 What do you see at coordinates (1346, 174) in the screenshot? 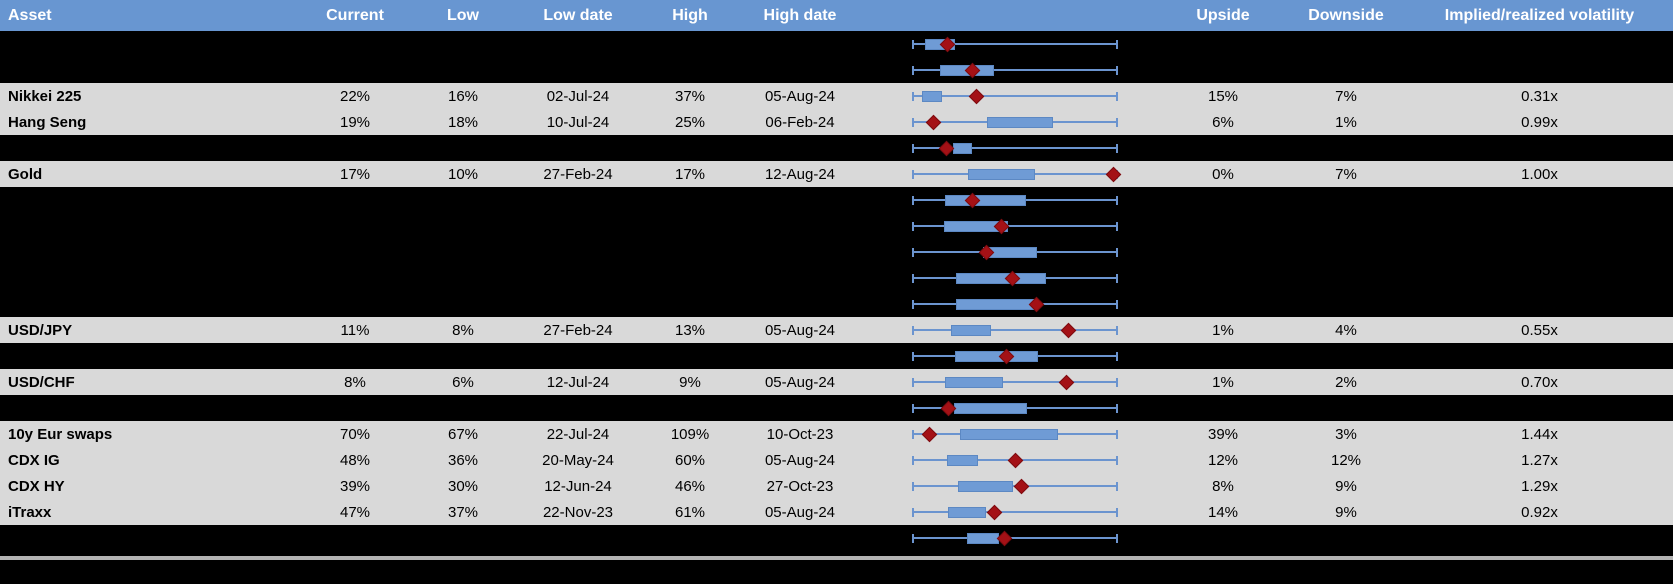
I see `downside-value: 7%` at bounding box center [1346, 174].